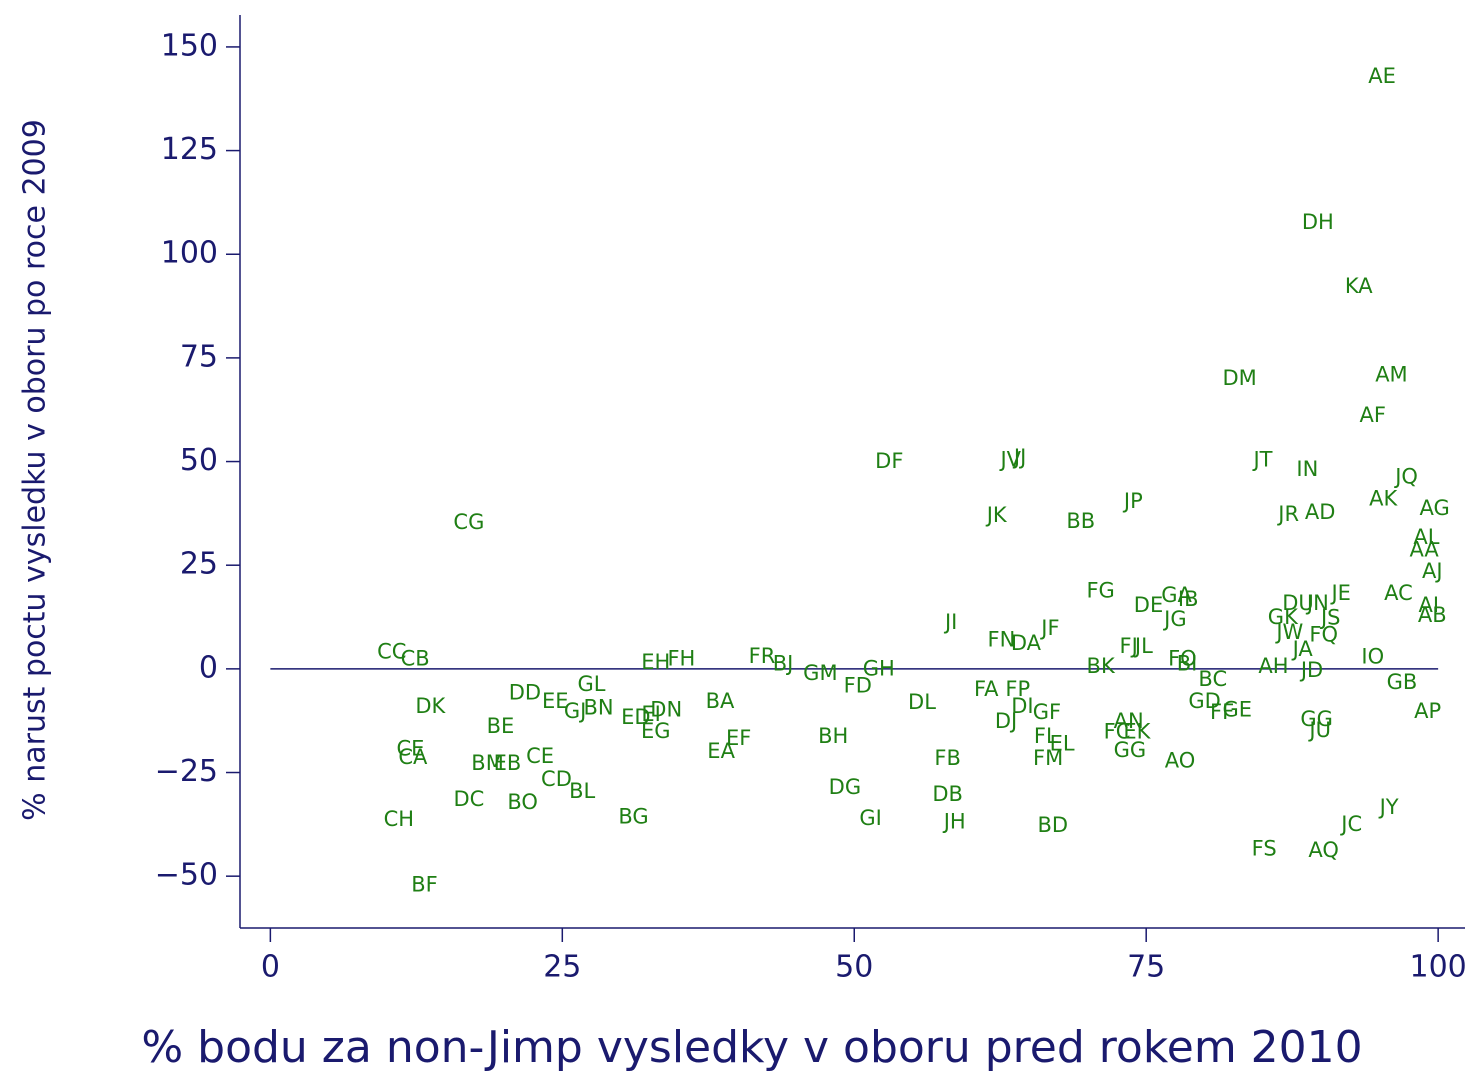  What do you see at coordinates (1017, 689) in the screenshot?
I see `point-label: FP` at bounding box center [1017, 689].